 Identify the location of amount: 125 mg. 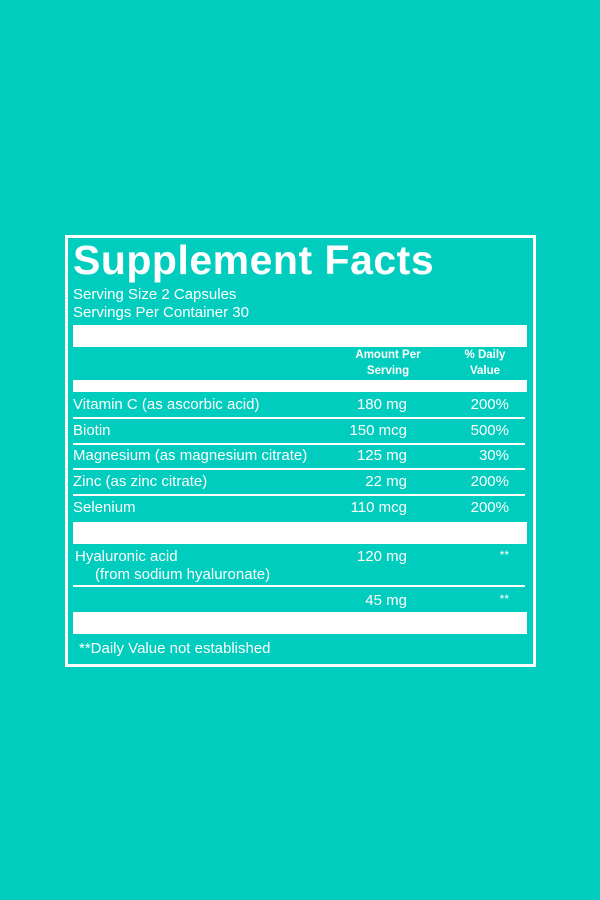
(381, 456).